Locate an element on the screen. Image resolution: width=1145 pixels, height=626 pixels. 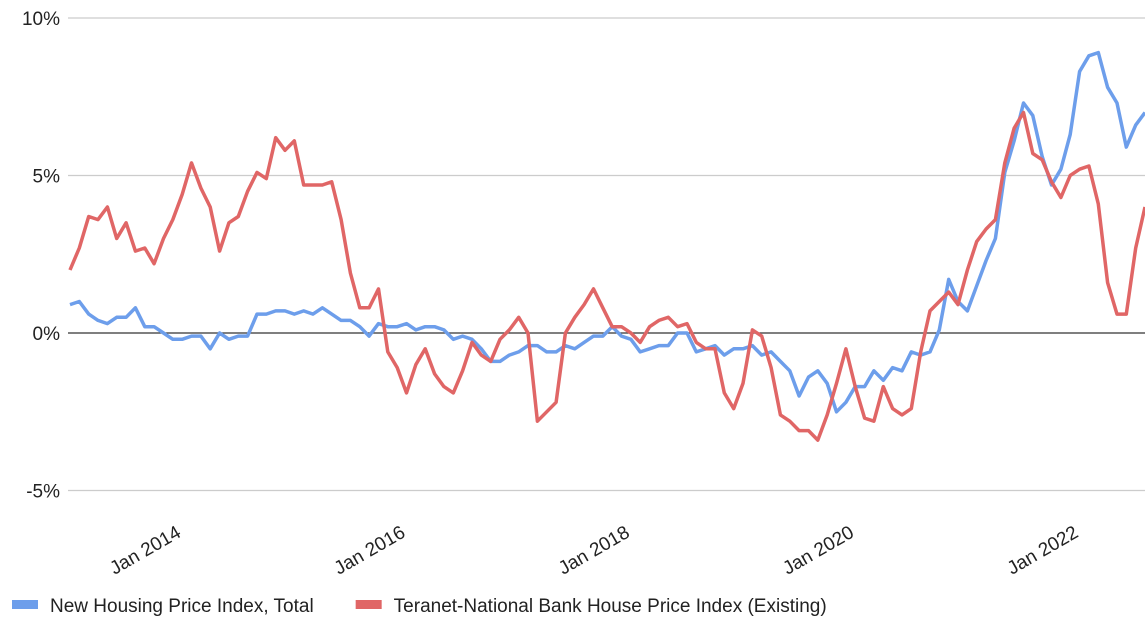
legend-label: New Housing Price Index, Total is located at coordinates (182, 606).